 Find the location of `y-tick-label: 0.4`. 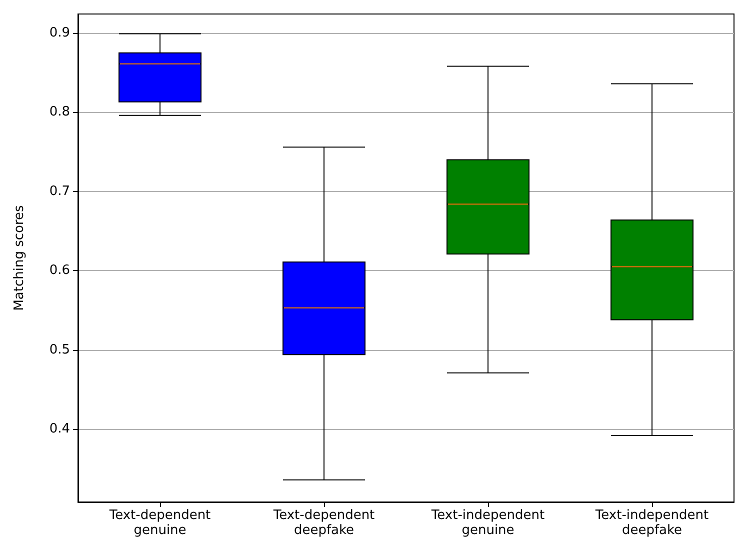

y-tick-label: 0.4 is located at coordinates (59, 429).